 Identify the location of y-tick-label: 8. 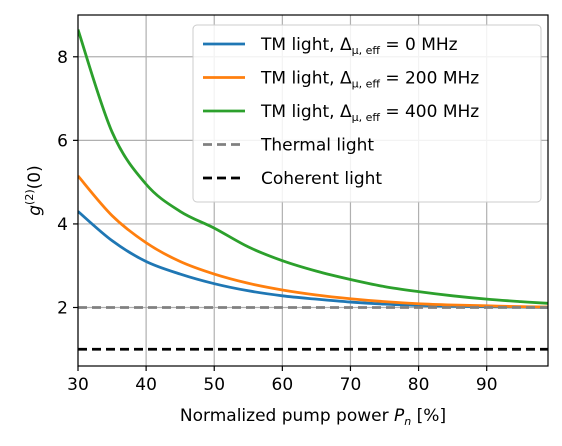
(62, 58).